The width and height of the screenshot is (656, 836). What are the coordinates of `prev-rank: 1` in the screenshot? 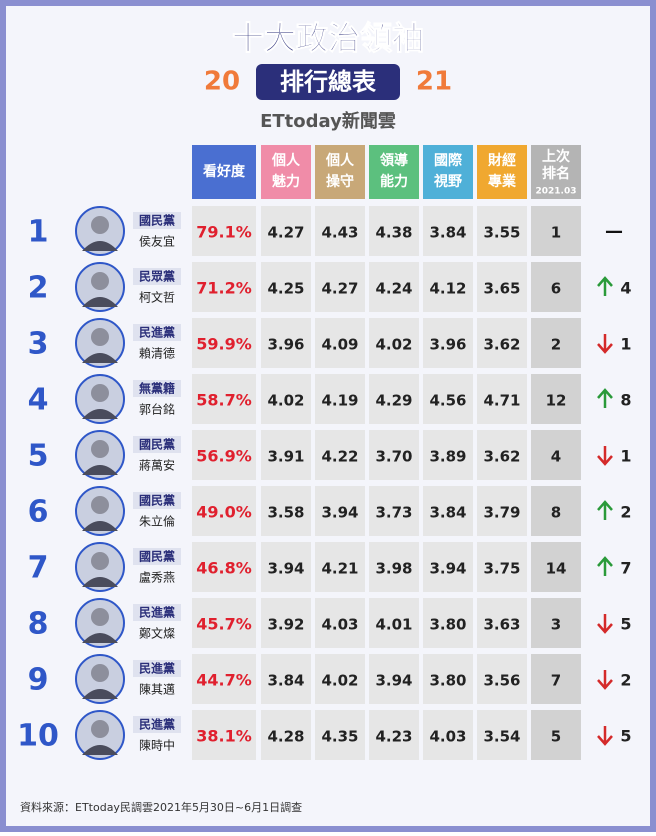 It's located at (556, 233).